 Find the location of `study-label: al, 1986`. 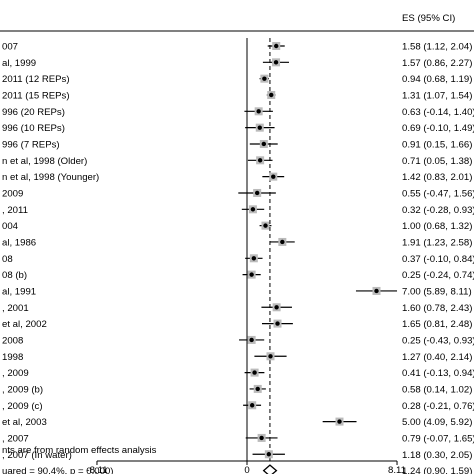

study-label: al, 1986 is located at coordinates (19, 242).